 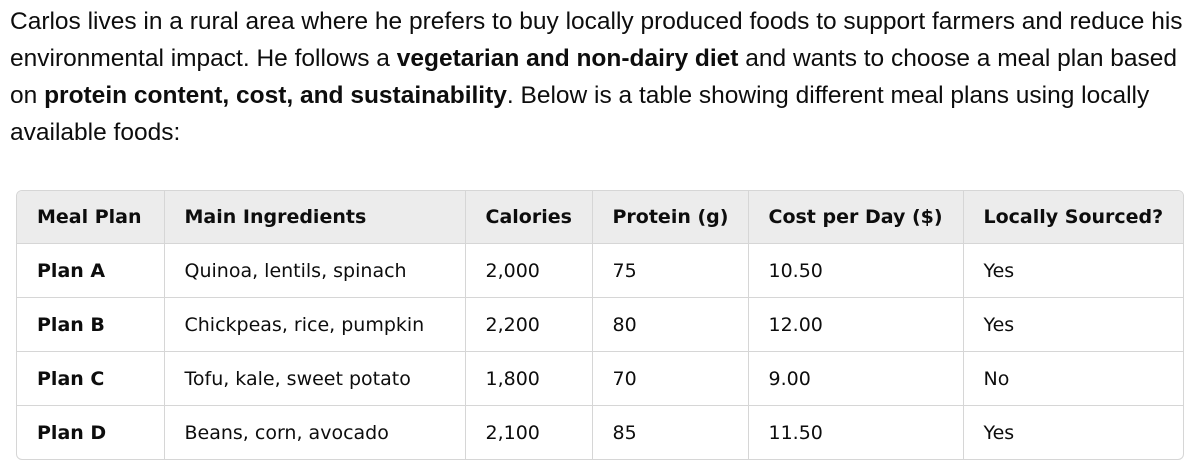 I want to click on table-cell: Tofu, kale, sweet potato, so click(x=315, y=378).